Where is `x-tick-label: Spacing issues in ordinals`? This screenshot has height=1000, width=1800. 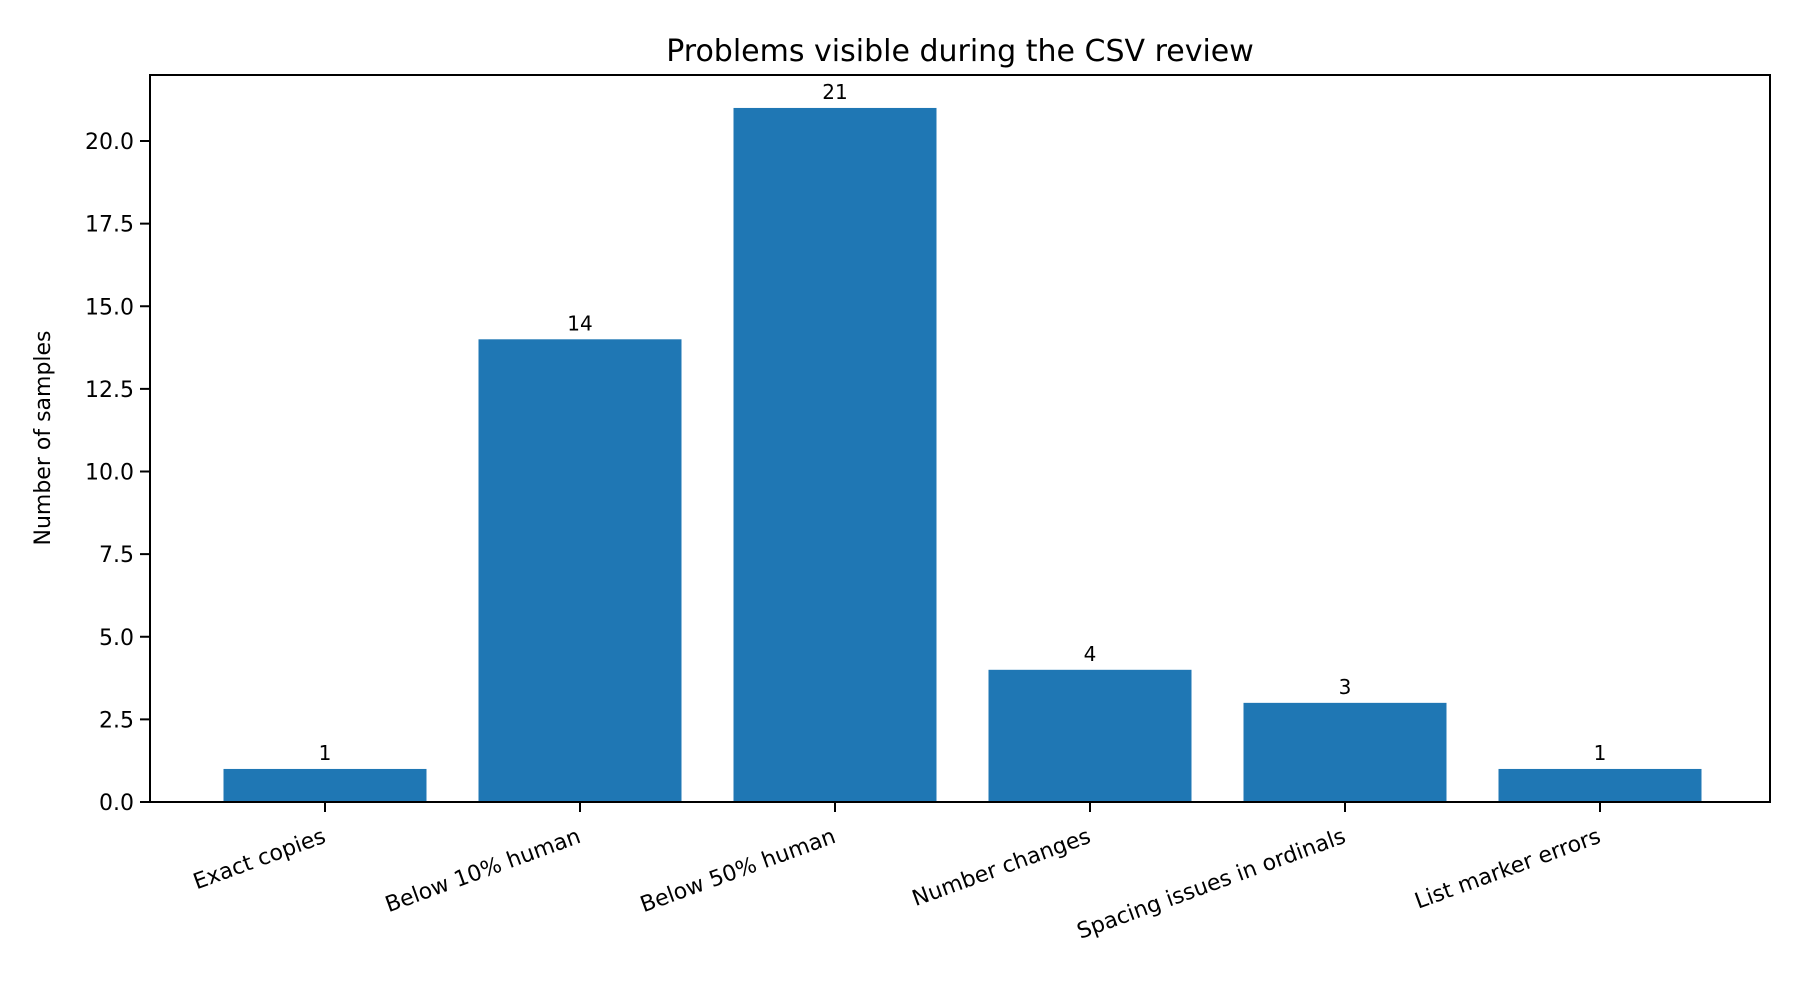
x-tick-label: Spacing issues in ordinals is located at coordinates (1211, 884).